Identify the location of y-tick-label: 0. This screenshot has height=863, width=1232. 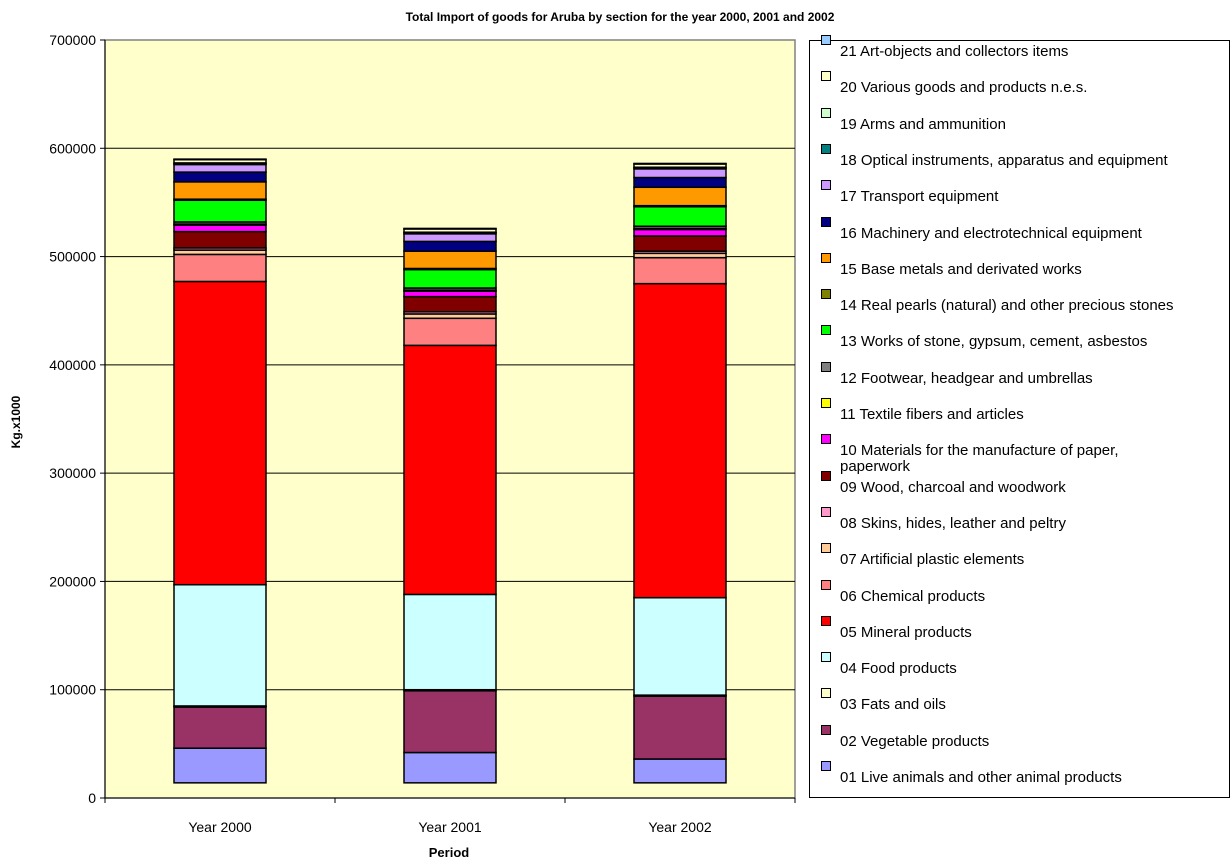
(92, 798).